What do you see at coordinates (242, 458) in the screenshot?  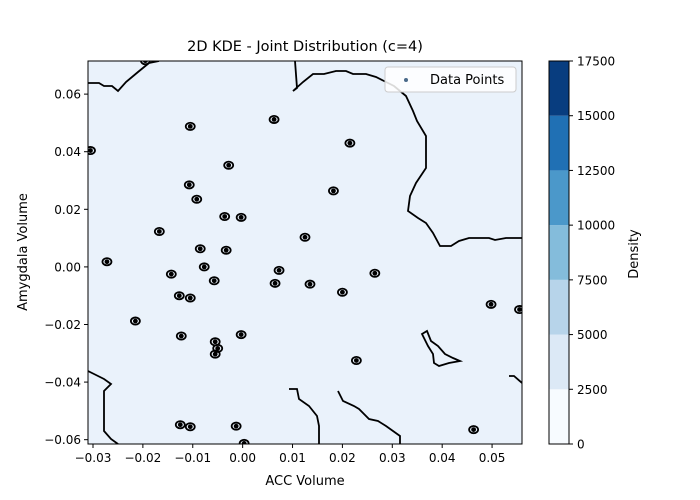 I see `x-tick-label: 0.00` at bounding box center [242, 458].